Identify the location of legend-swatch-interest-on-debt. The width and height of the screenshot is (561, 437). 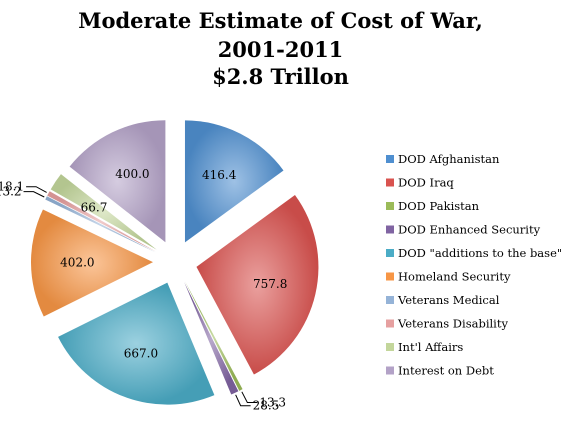
(390, 370).